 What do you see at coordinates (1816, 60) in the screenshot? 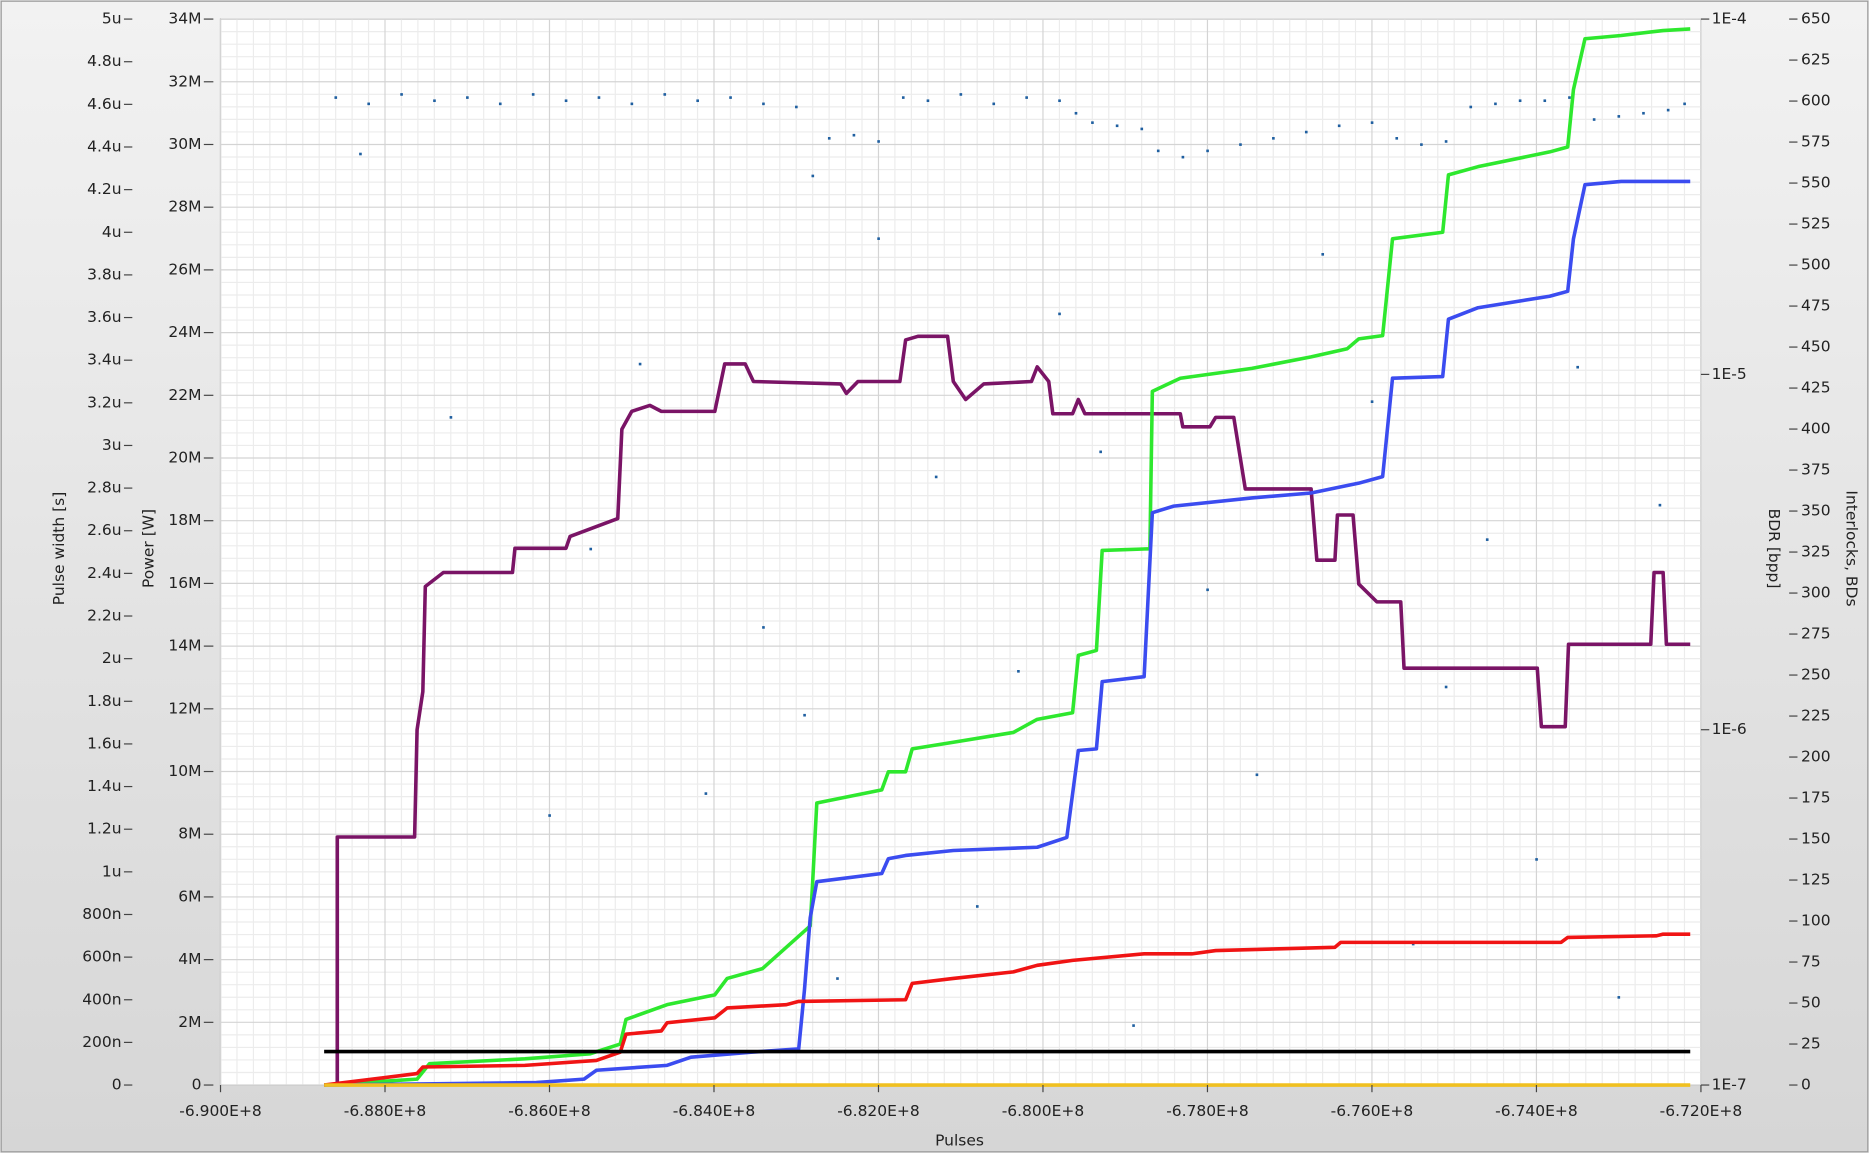
I see `y4-tick-label: 625` at bounding box center [1816, 60].